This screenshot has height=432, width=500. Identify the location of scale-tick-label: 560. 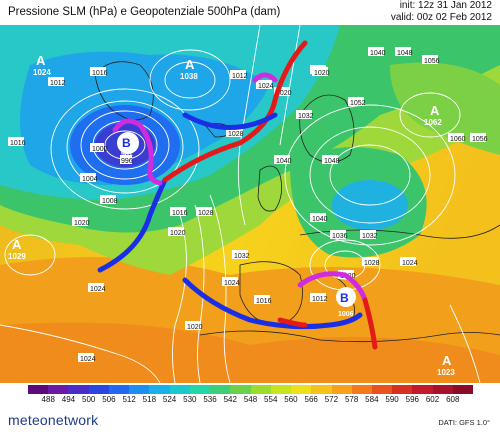
(291, 399).